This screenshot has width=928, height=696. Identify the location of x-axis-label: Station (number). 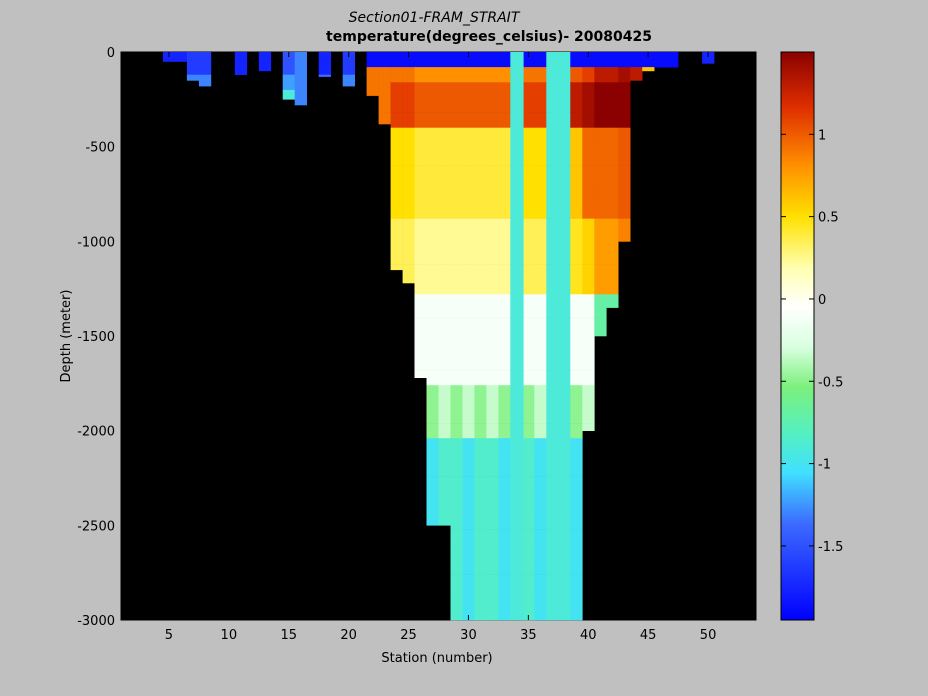
(436, 658).